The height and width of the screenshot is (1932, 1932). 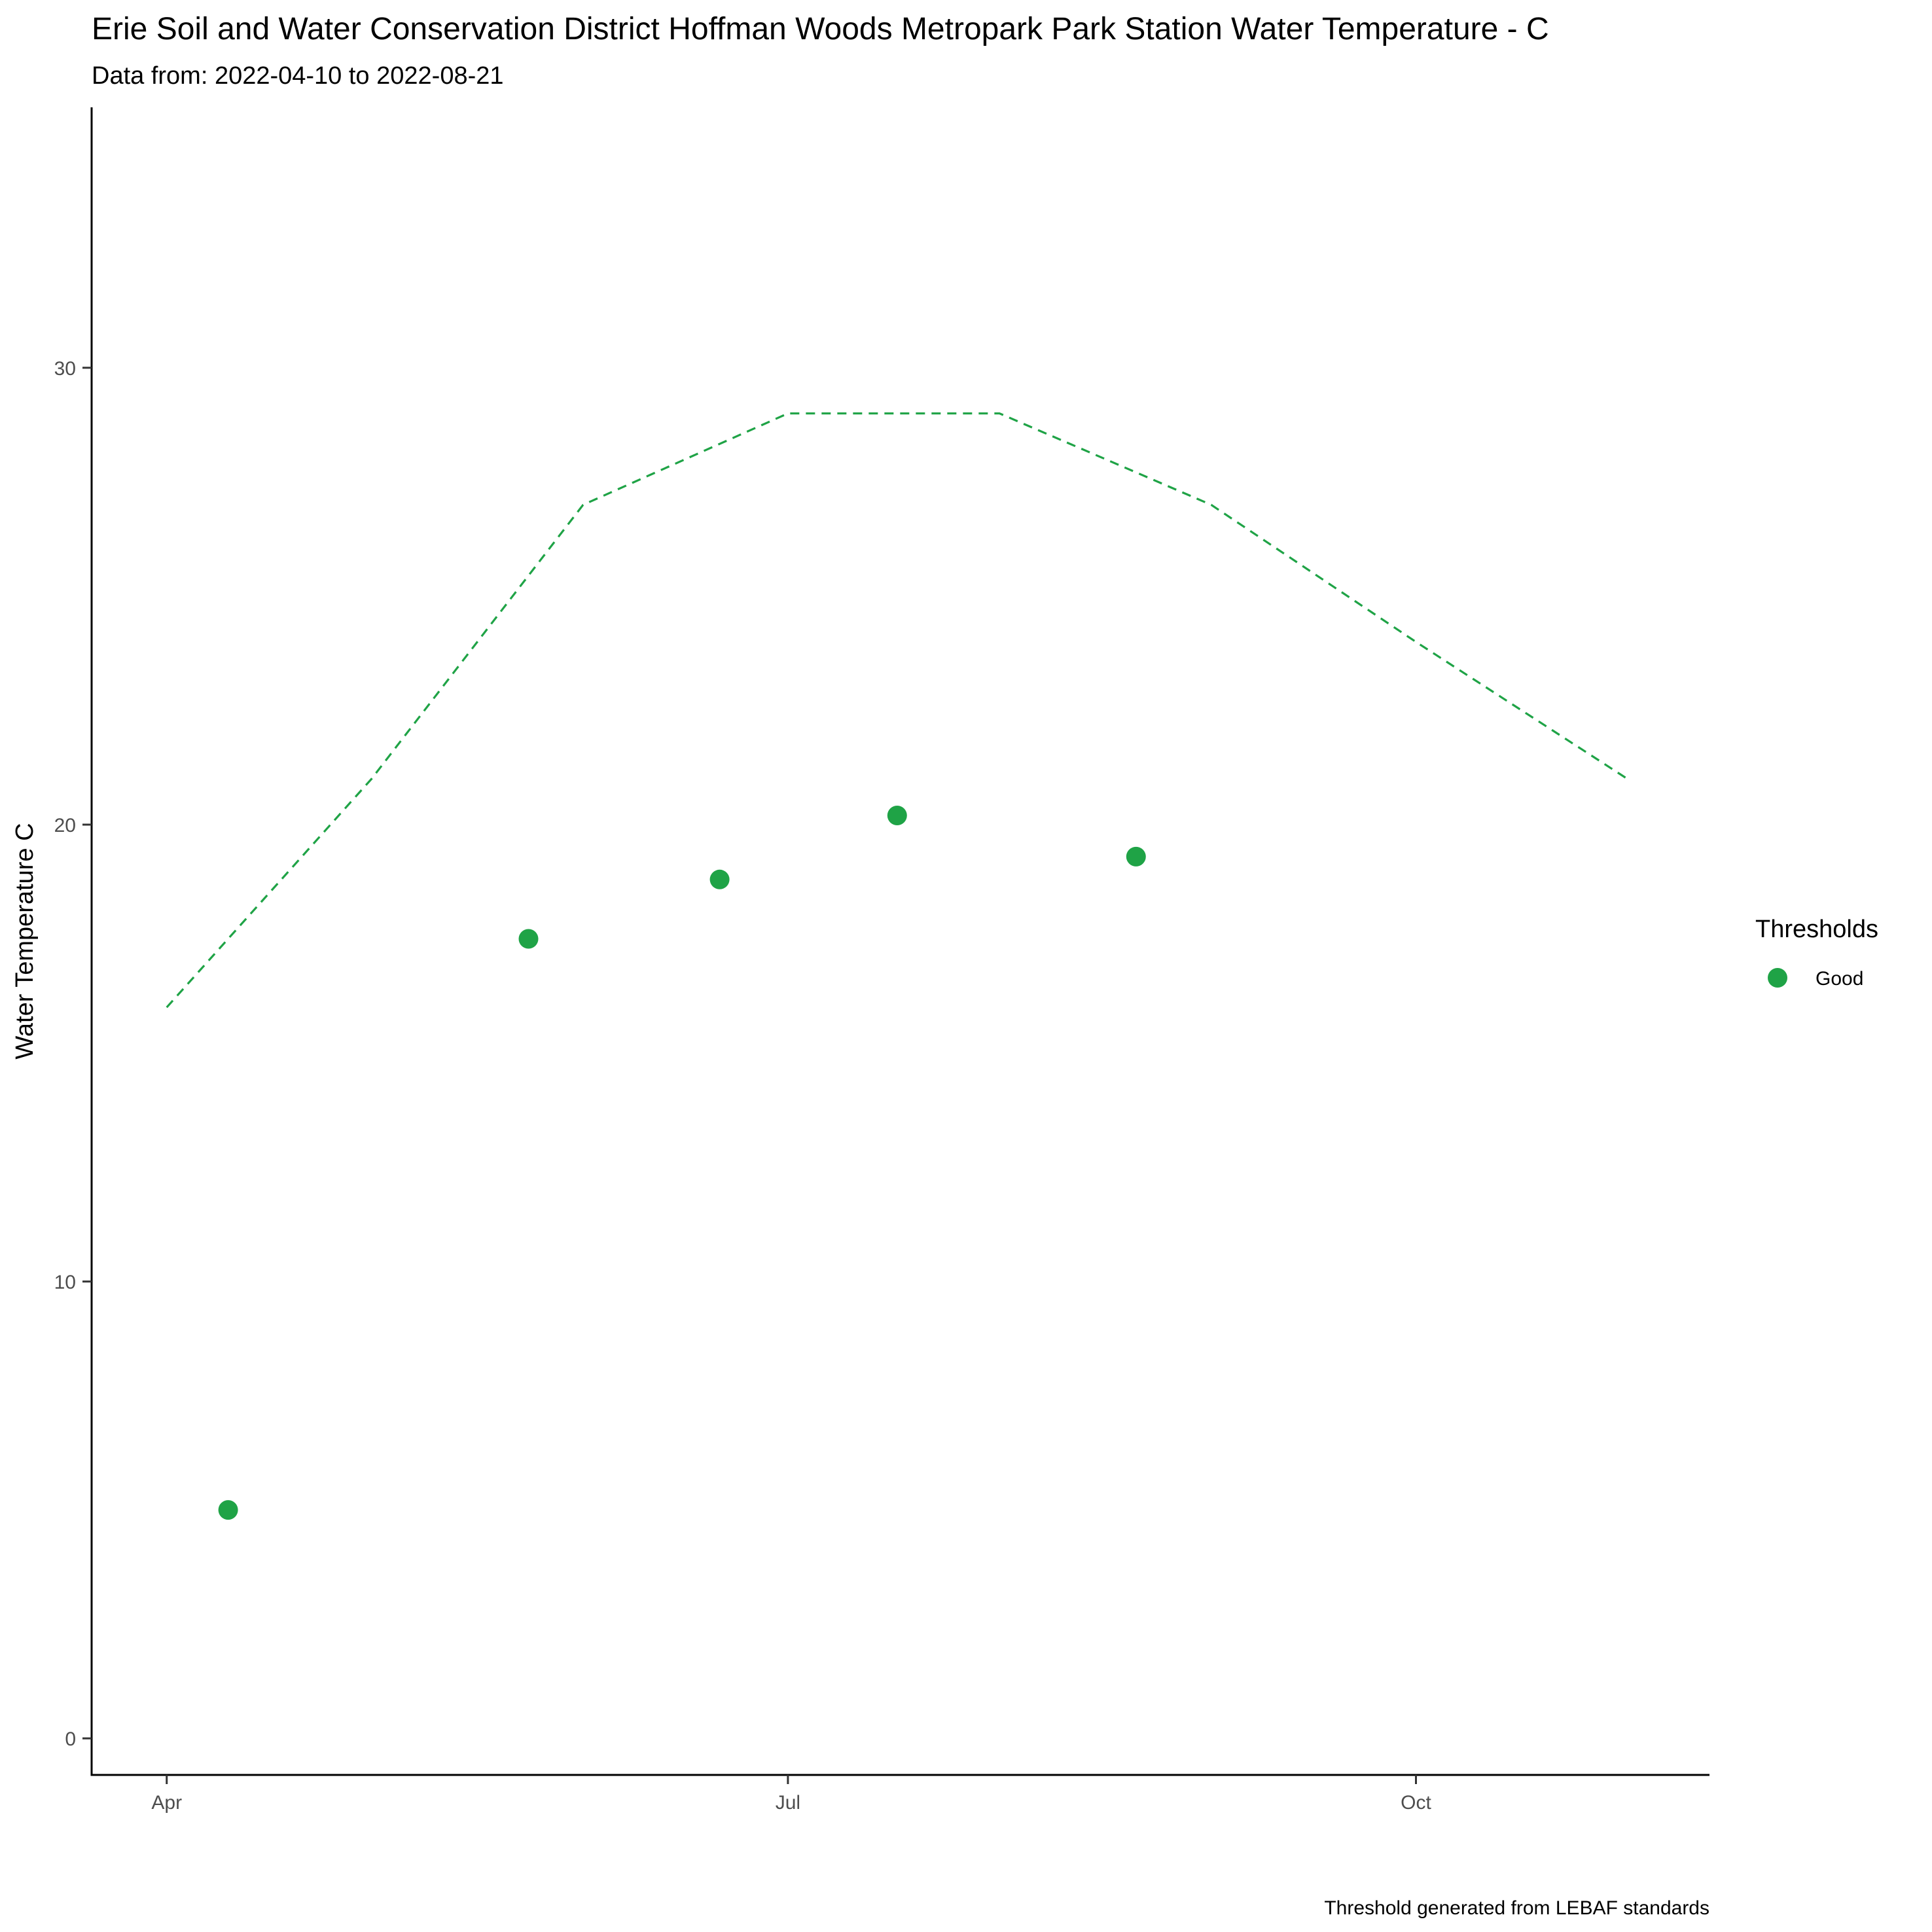 I want to click on y-tick-label-30: 30, so click(x=65, y=369).